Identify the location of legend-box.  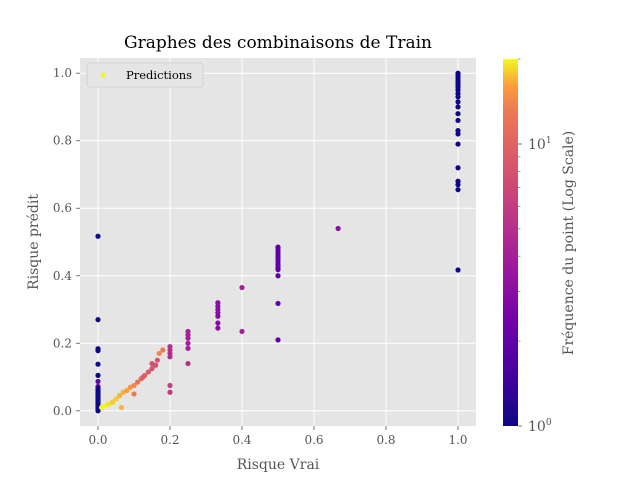
(145, 75).